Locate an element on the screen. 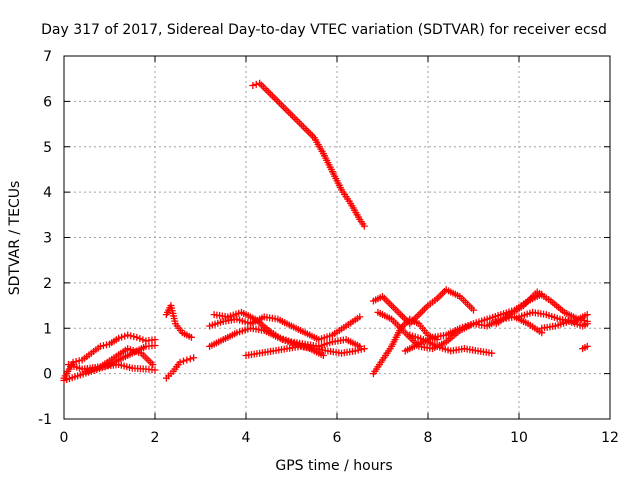 This screenshot has height=480, width=640. y-axis-label: SDTVAR / TECUs is located at coordinates (15, 238).